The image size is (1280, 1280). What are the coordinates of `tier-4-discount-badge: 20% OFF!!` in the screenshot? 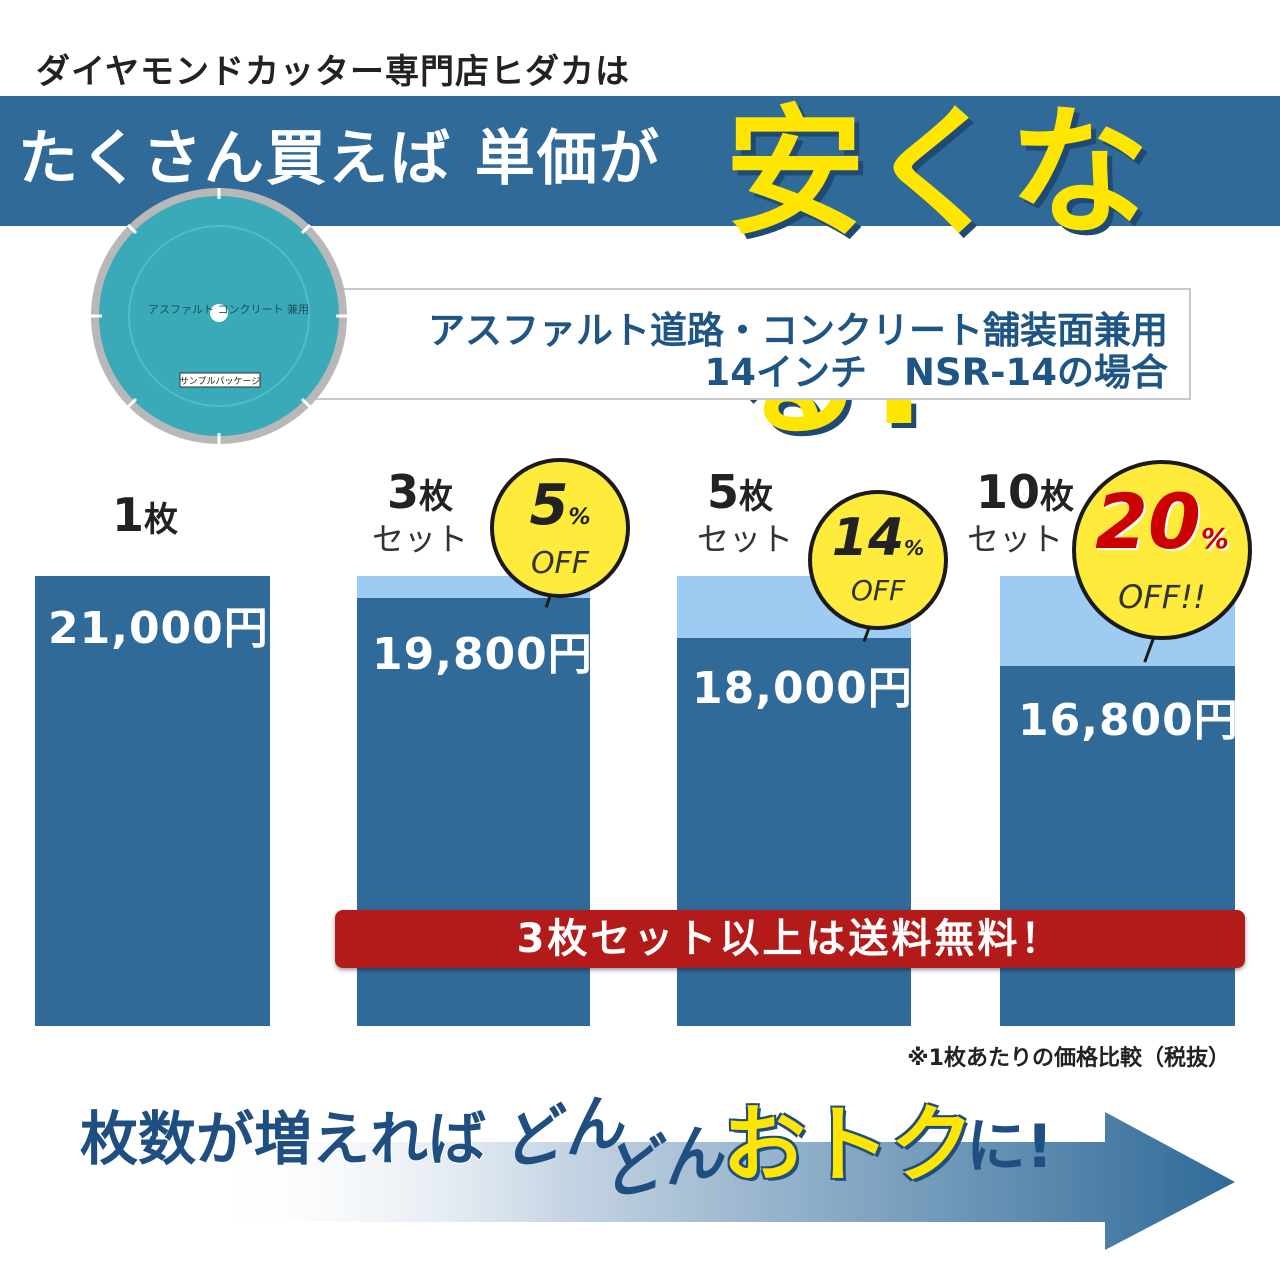 It's located at (1162, 550).